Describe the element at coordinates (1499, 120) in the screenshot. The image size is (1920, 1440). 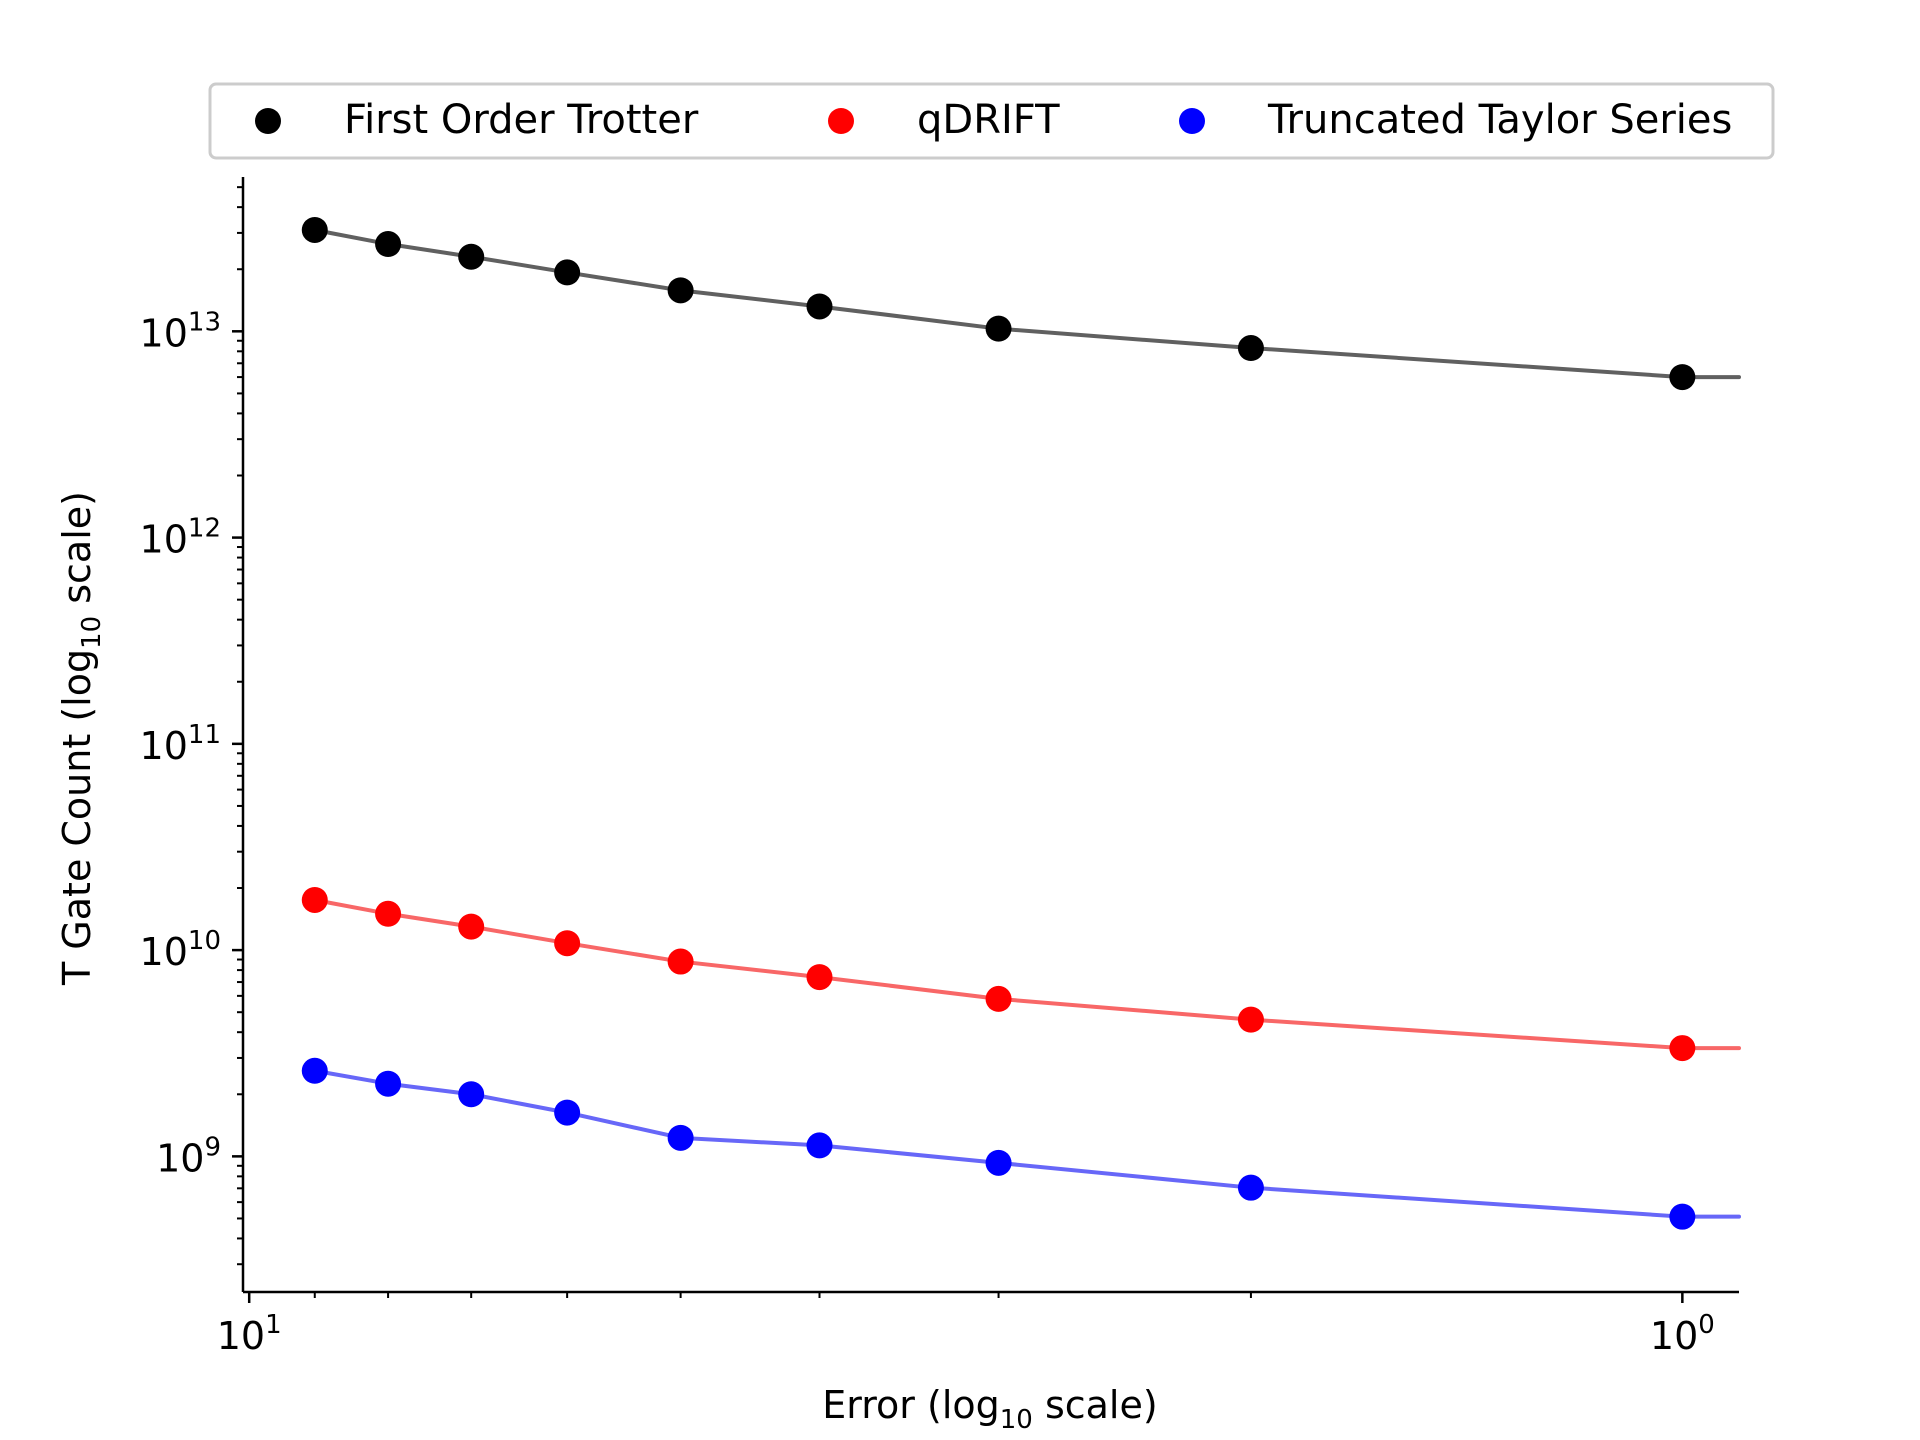
I see `legend-label-truncated-taylor-series: Truncated Taylor Series` at that location.